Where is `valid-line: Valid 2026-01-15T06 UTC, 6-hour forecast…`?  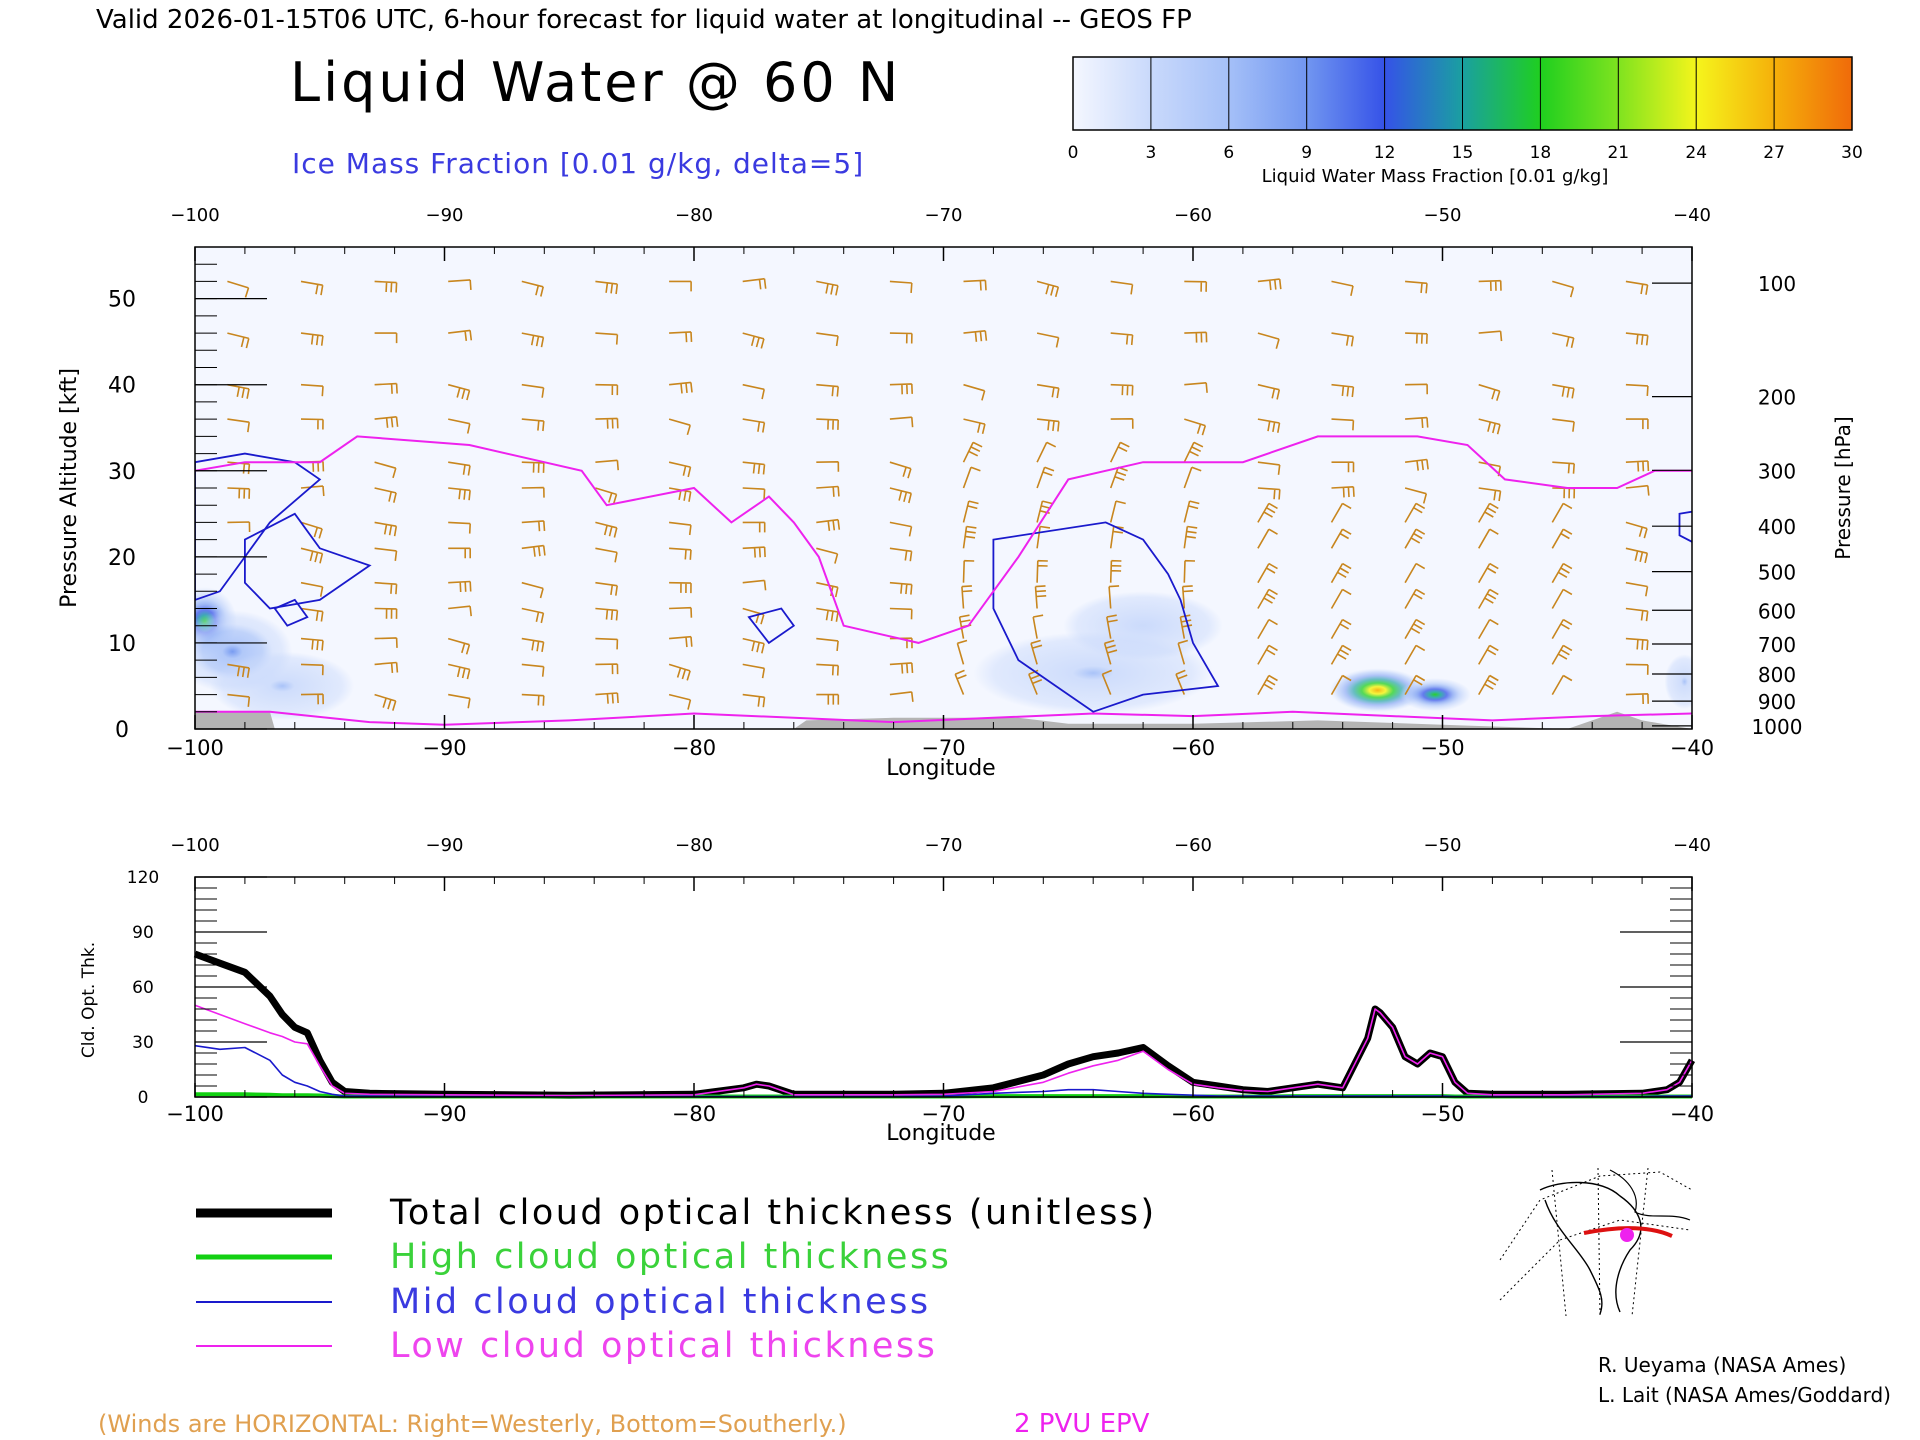
valid-line: Valid 2026-01-15T06 UTC, 6-hour forecast… is located at coordinates (644, 20).